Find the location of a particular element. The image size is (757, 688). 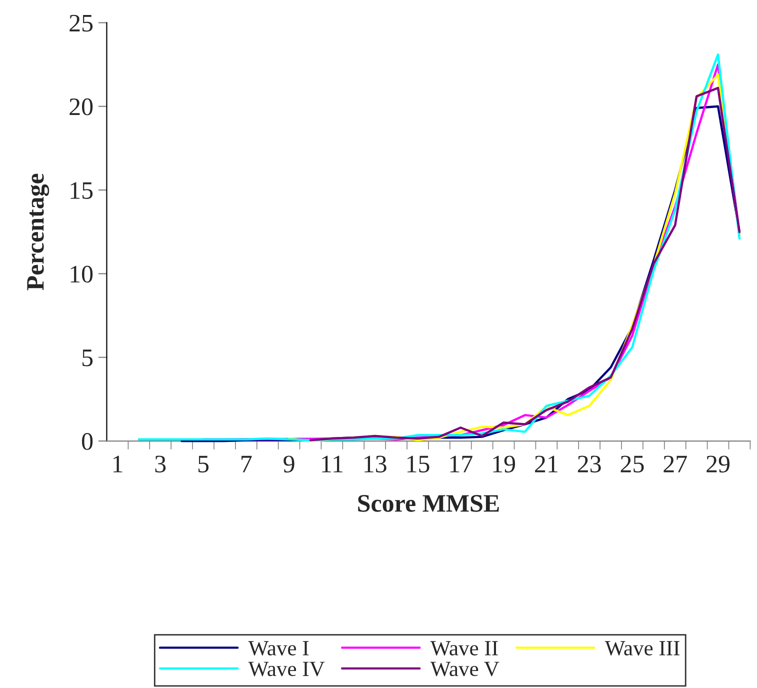

x-tick-label: 29 is located at coordinates (718, 464).